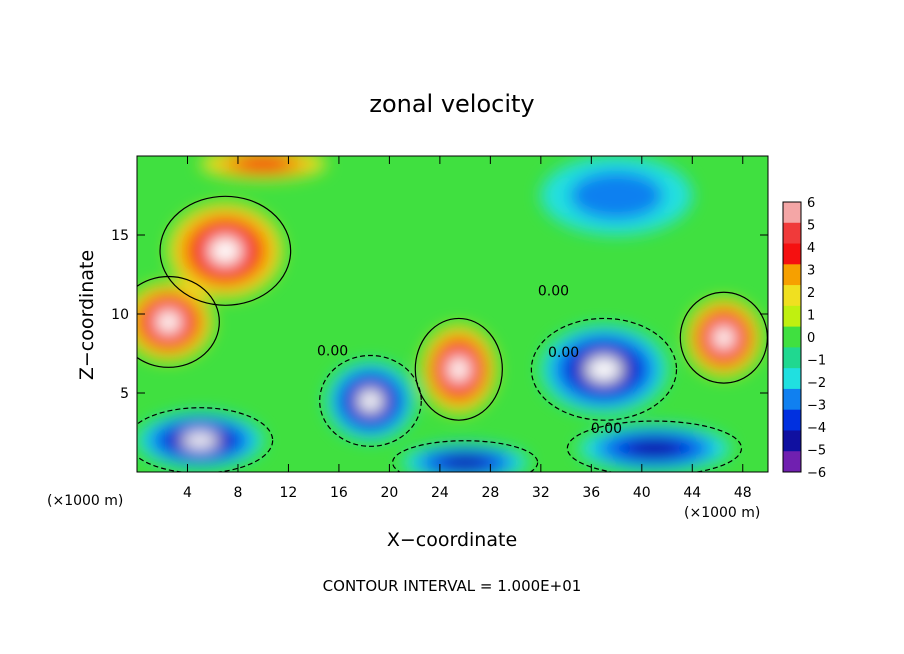  What do you see at coordinates (804, 338) in the screenshot?
I see `colorbar: 6 5 4 3 2 1 0 −1 −2 −3 −4 −5 −6` at bounding box center [804, 338].